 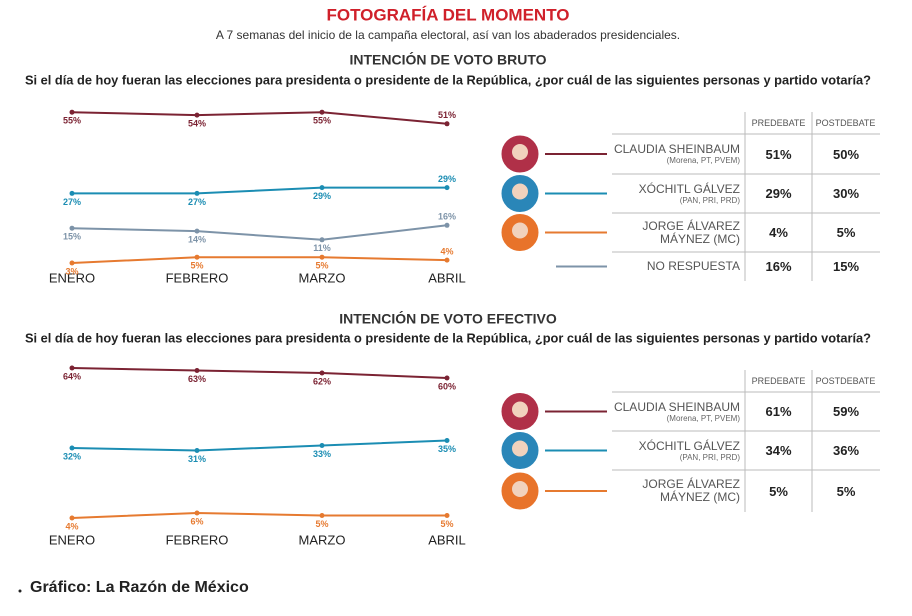 What do you see at coordinates (846, 450) in the screenshot?
I see `postdebate-value: 36%` at bounding box center [846, 450].